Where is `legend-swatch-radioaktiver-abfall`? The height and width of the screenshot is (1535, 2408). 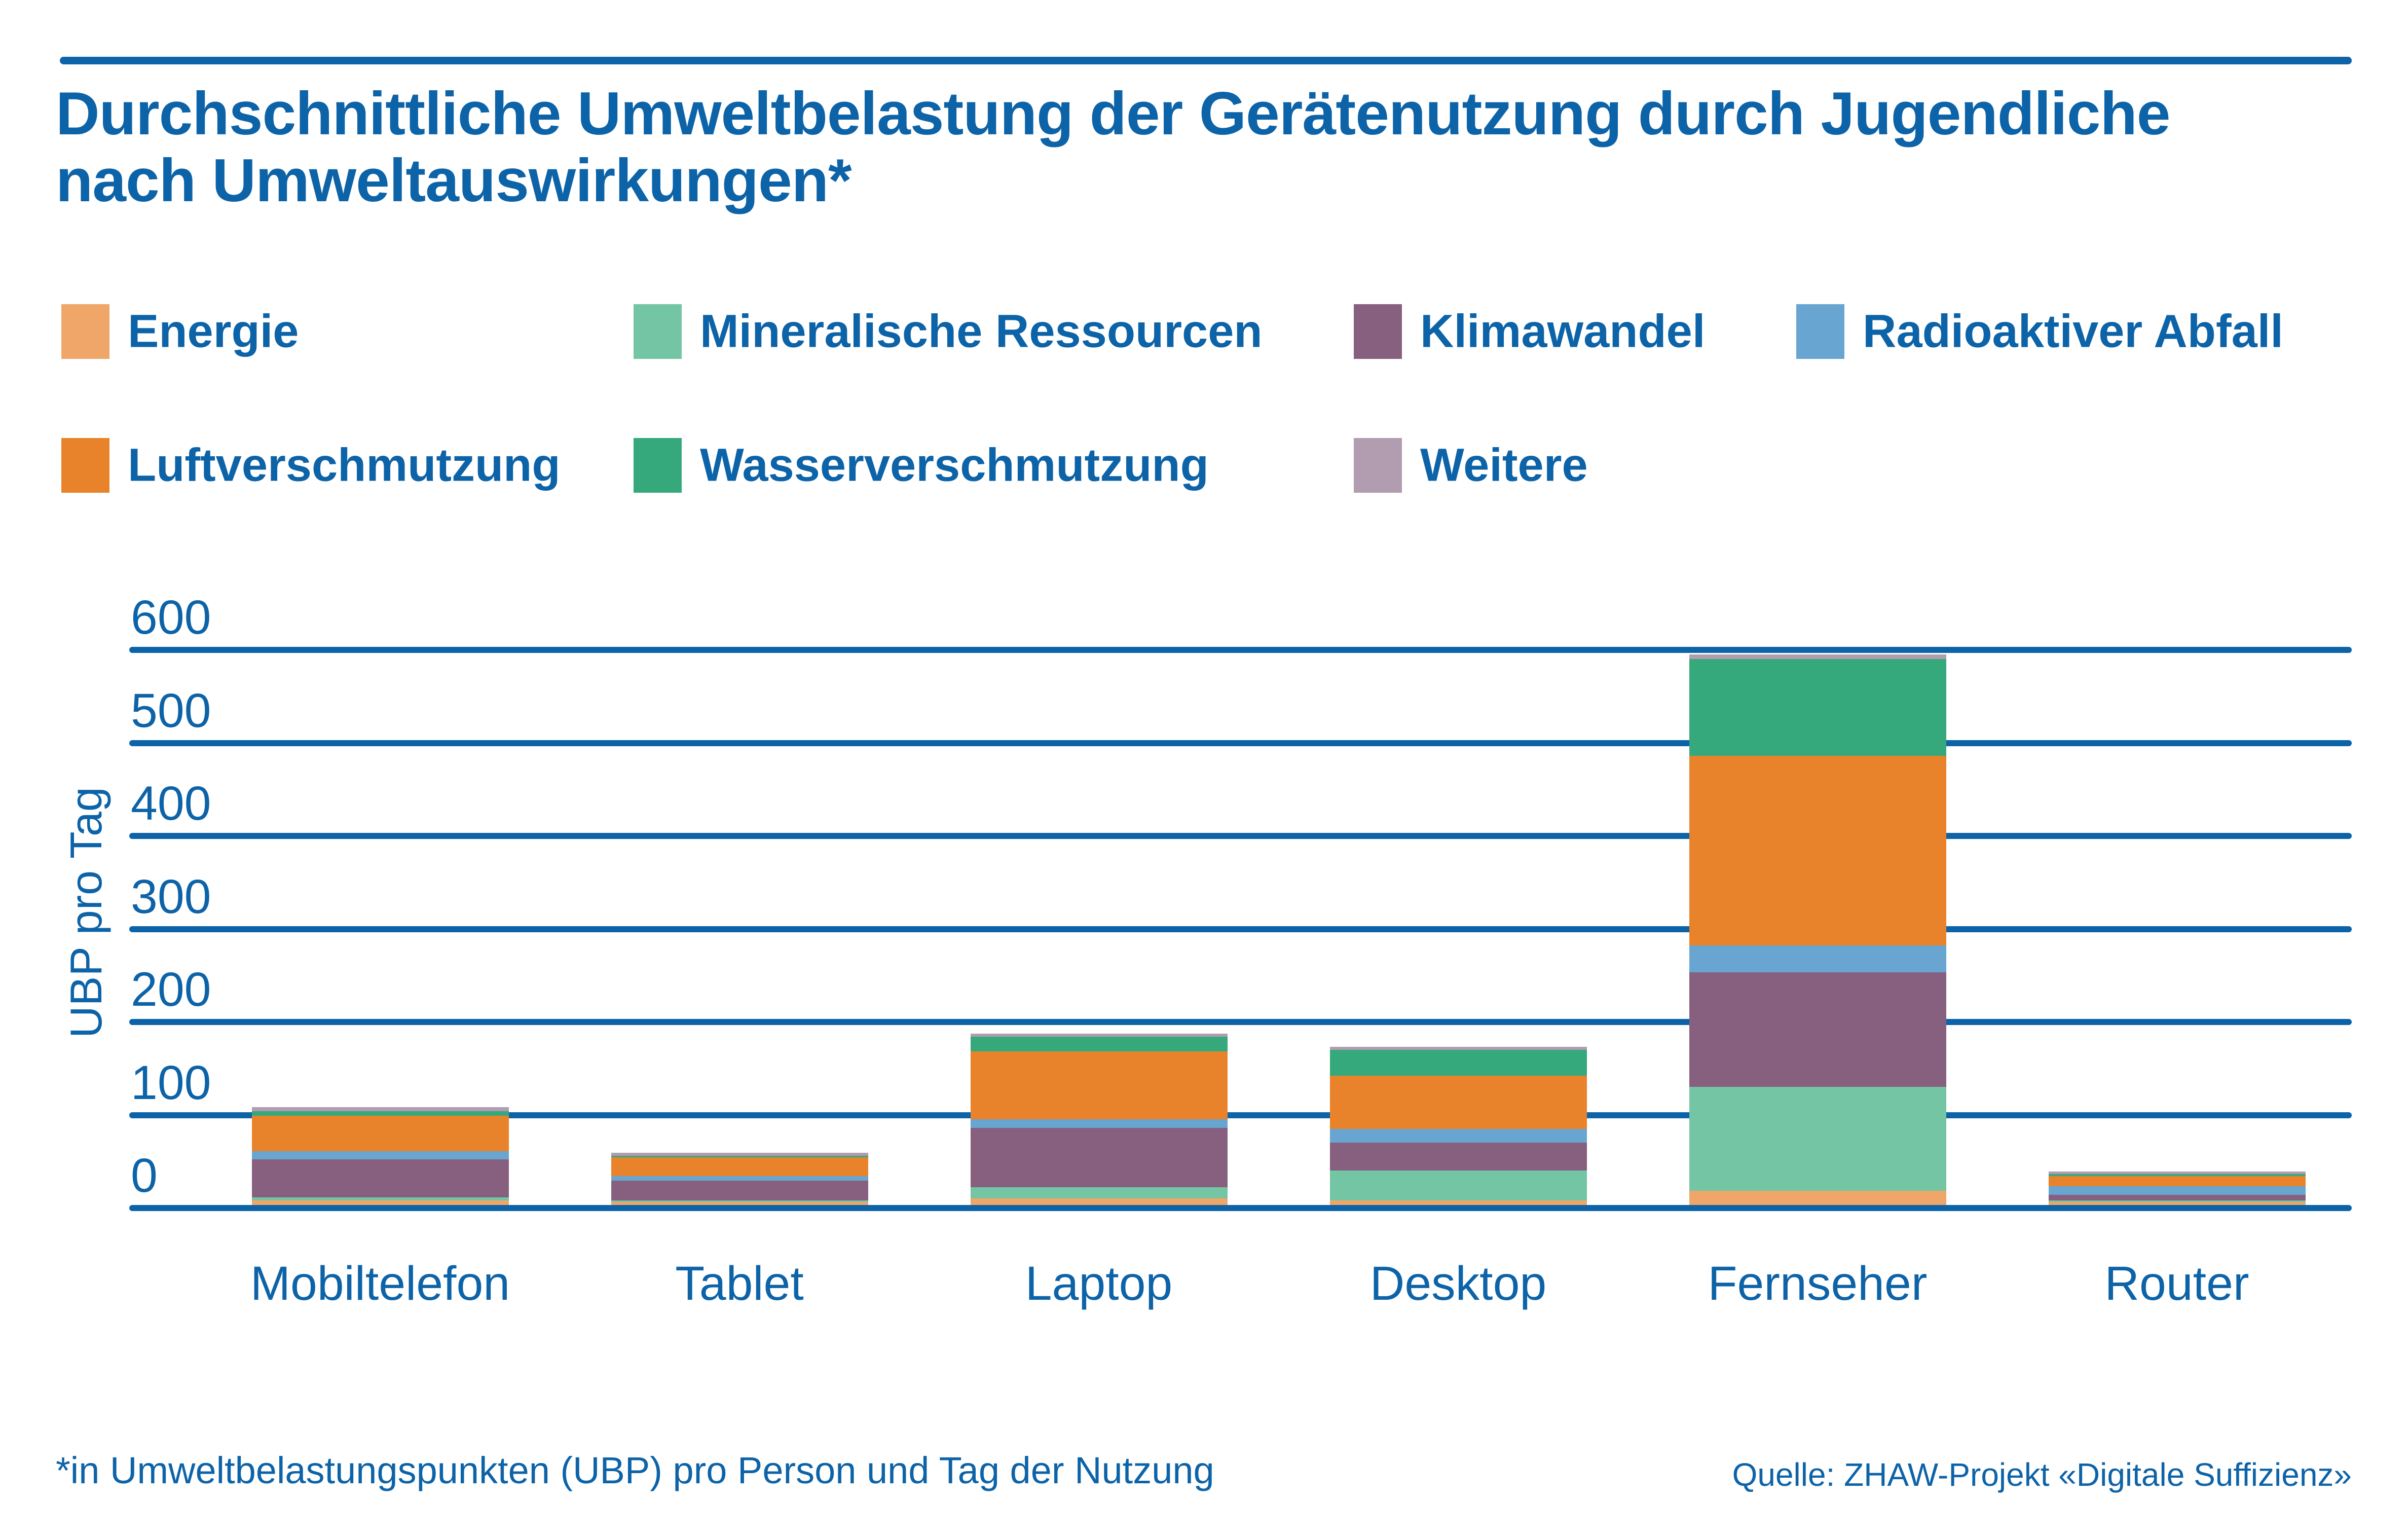 legend-swatch-radioaktiver-abfall is located at coordinates (1820, 331).